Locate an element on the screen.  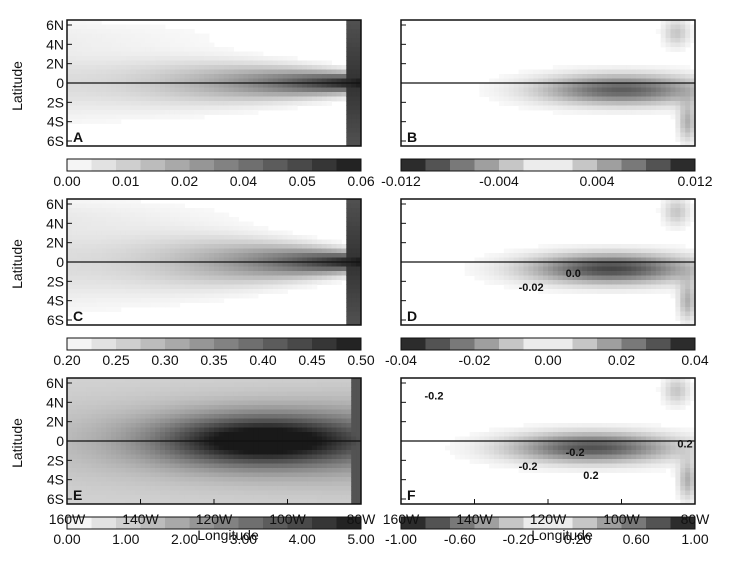
lat-tick-label: 2S is located at coordinates (55, 281).